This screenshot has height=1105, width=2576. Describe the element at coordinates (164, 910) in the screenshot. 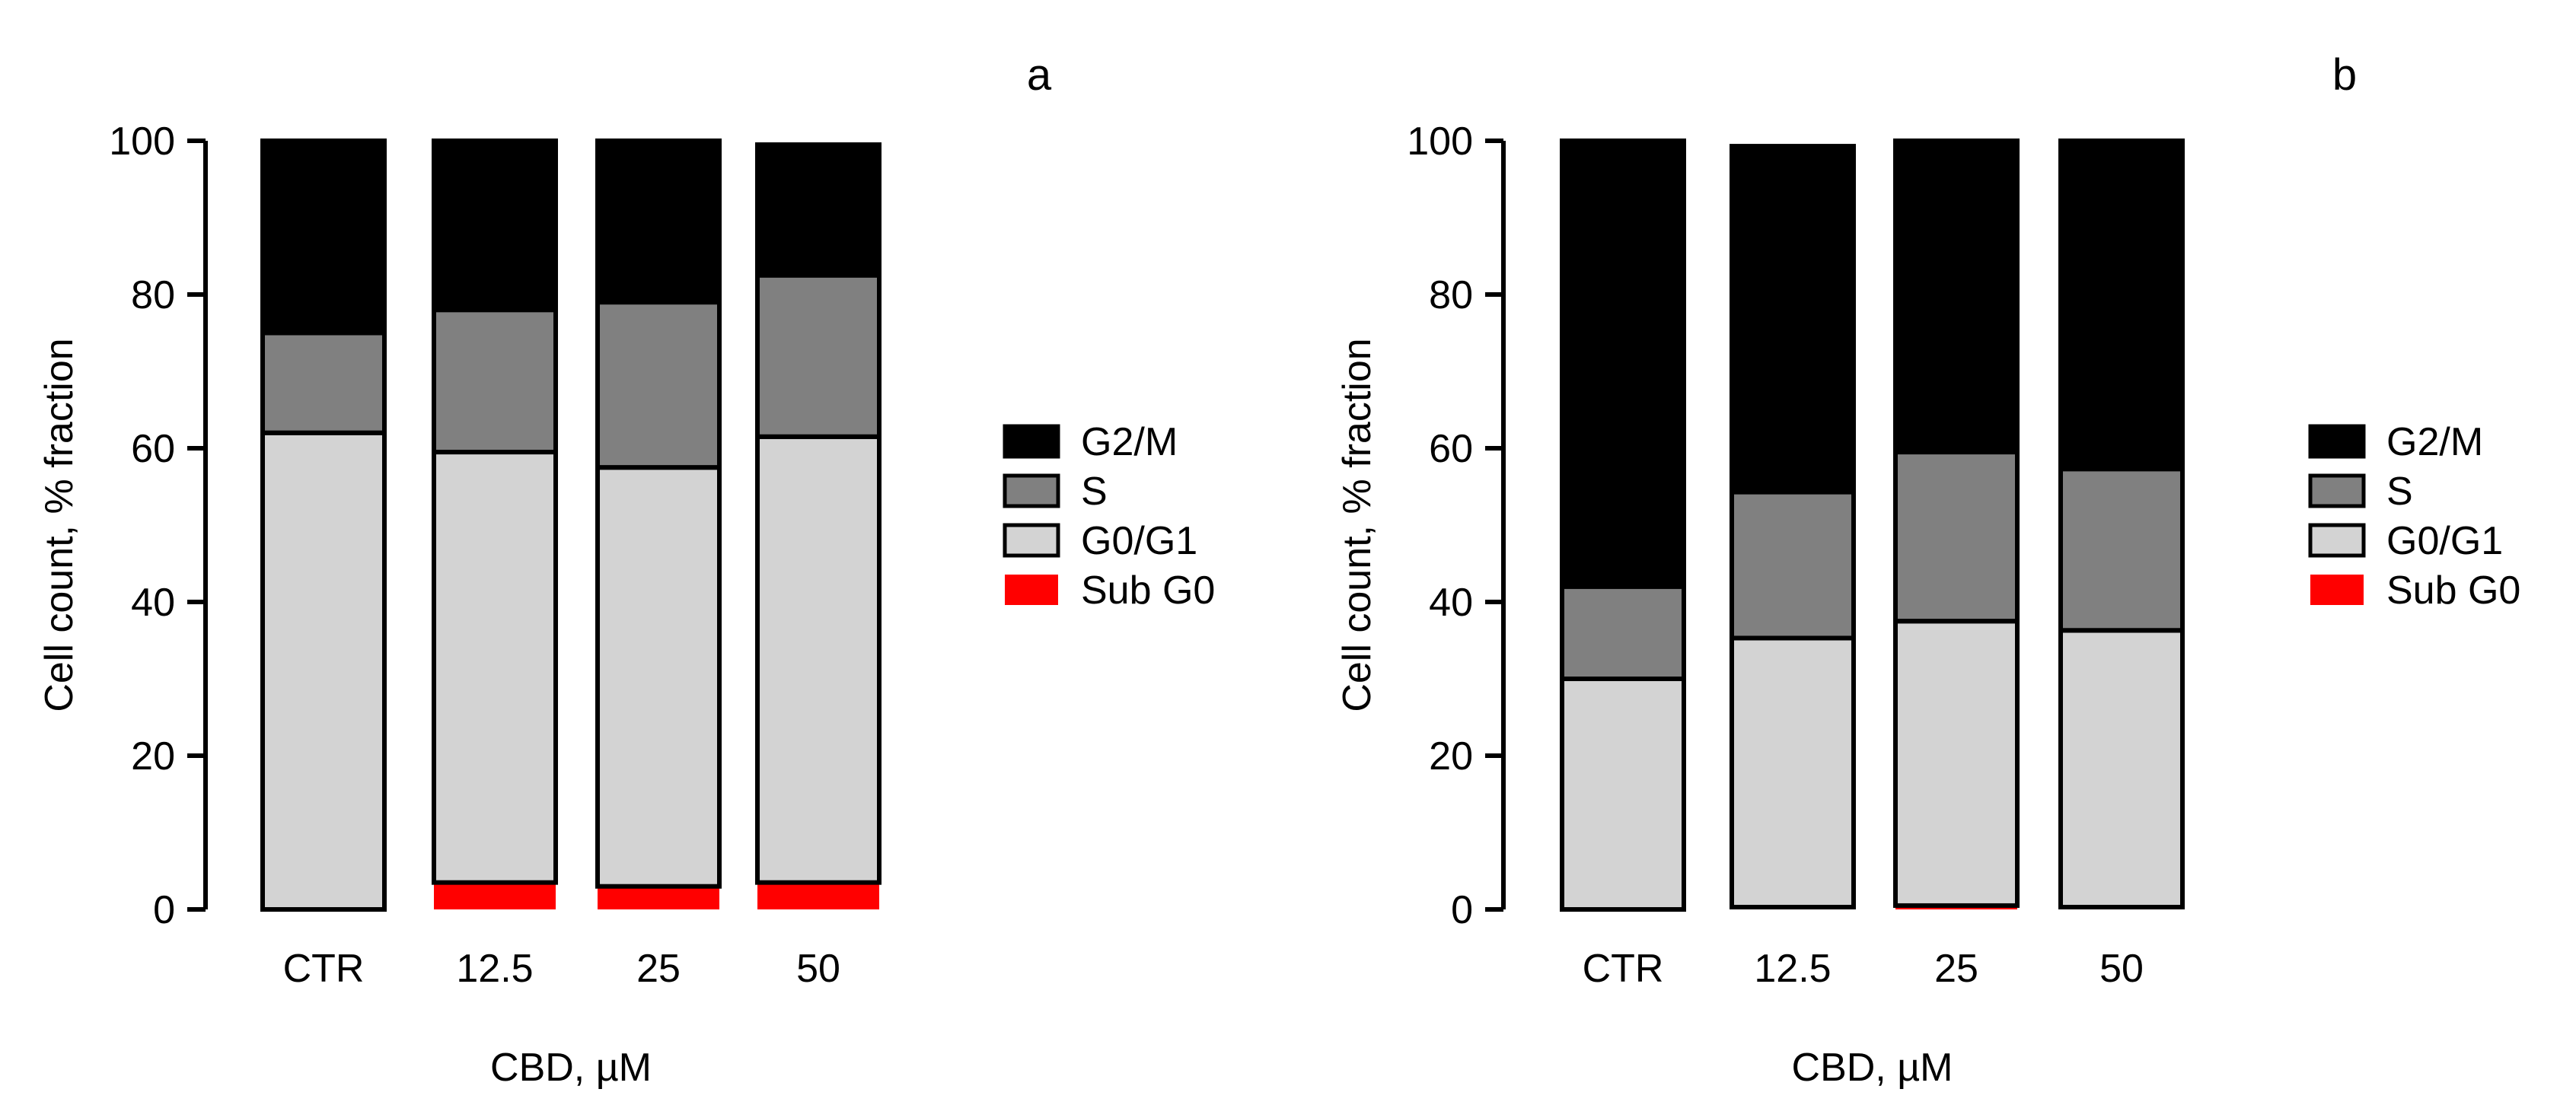

I see `panel-a-y-tick-label: 0` at that location.